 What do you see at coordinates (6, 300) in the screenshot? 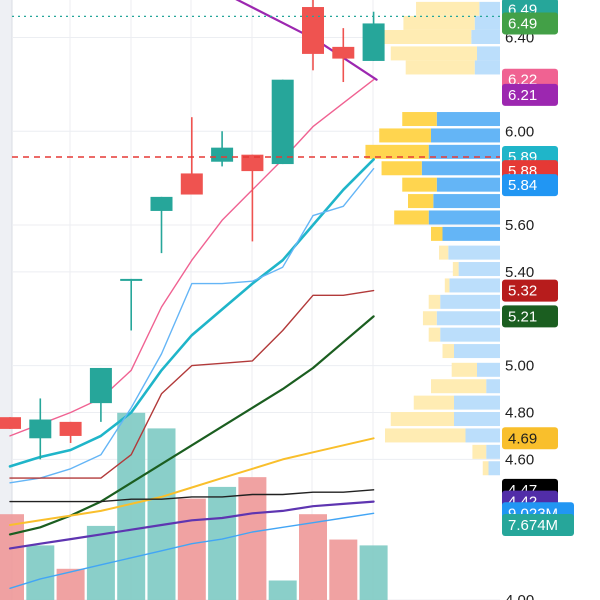
I see `left-panel-edge` at bounding box center [6, 300].